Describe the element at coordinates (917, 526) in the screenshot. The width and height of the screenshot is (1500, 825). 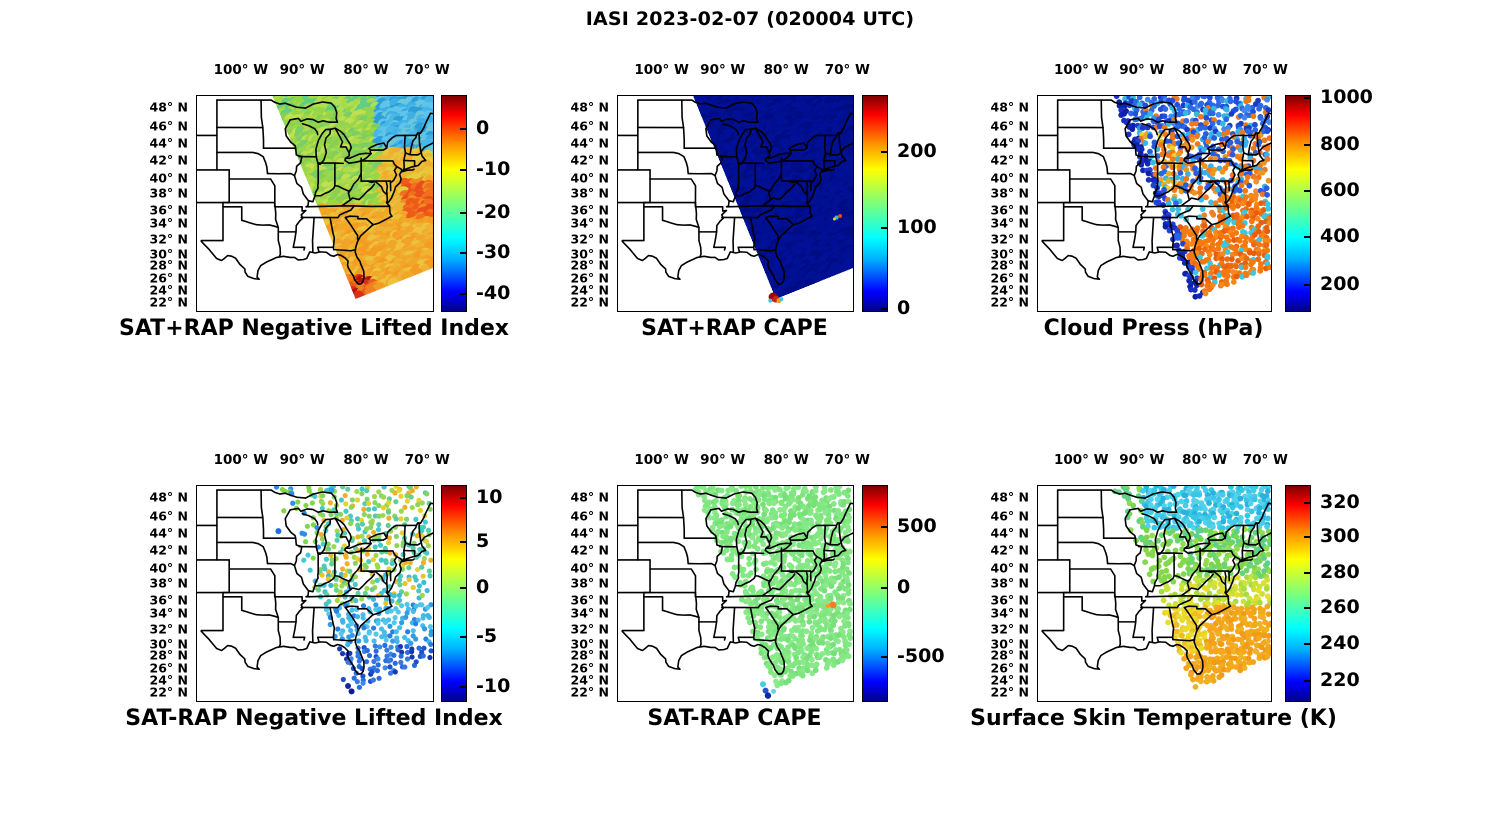
I see `colorbar-tick-label: 500` at that location.